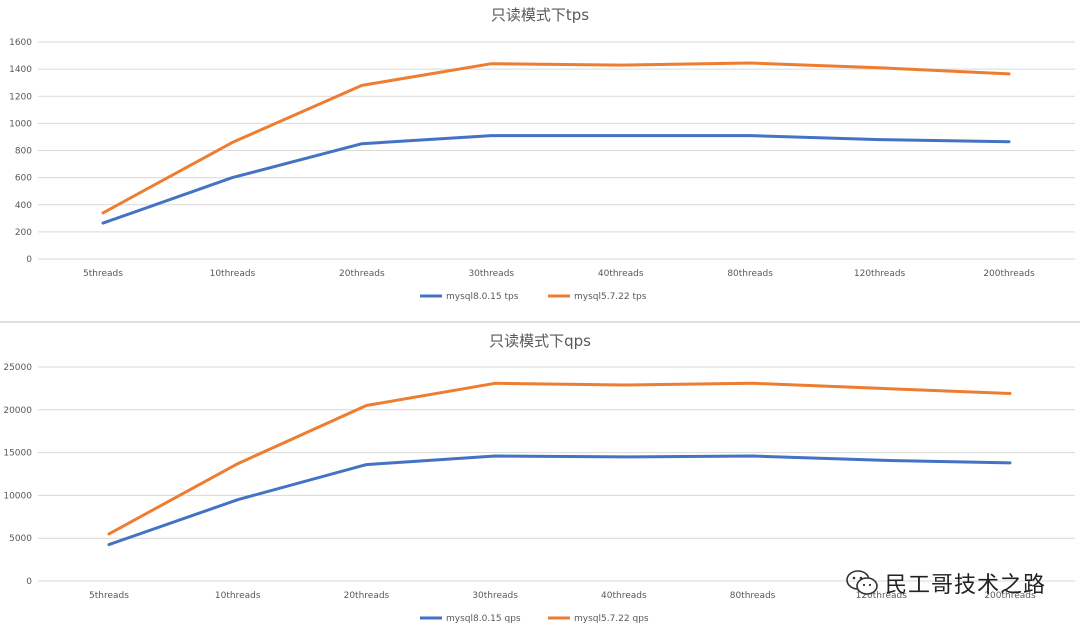 The image size is (1080, 633). Describe the element at coordinates (20, 43) in the screenshot. I see `y-tick-label: 1600` at that location.